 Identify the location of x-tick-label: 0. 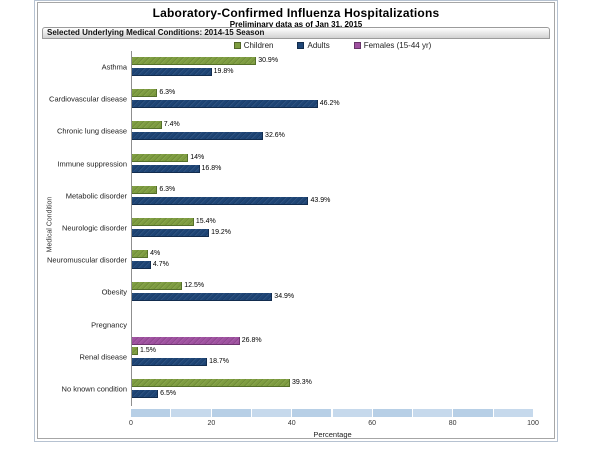
(131, 423).